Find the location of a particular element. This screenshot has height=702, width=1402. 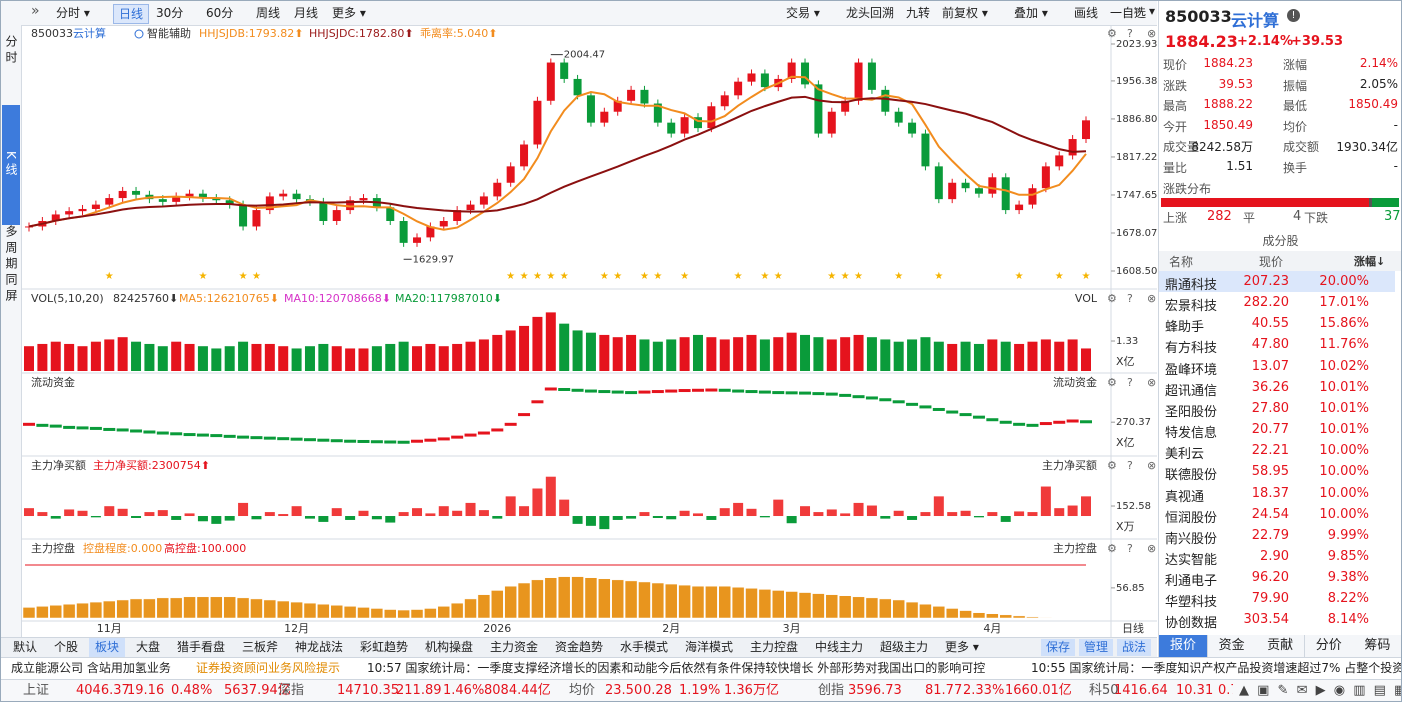

panel-tab: 报价 is located at coordinates (1183, 646).